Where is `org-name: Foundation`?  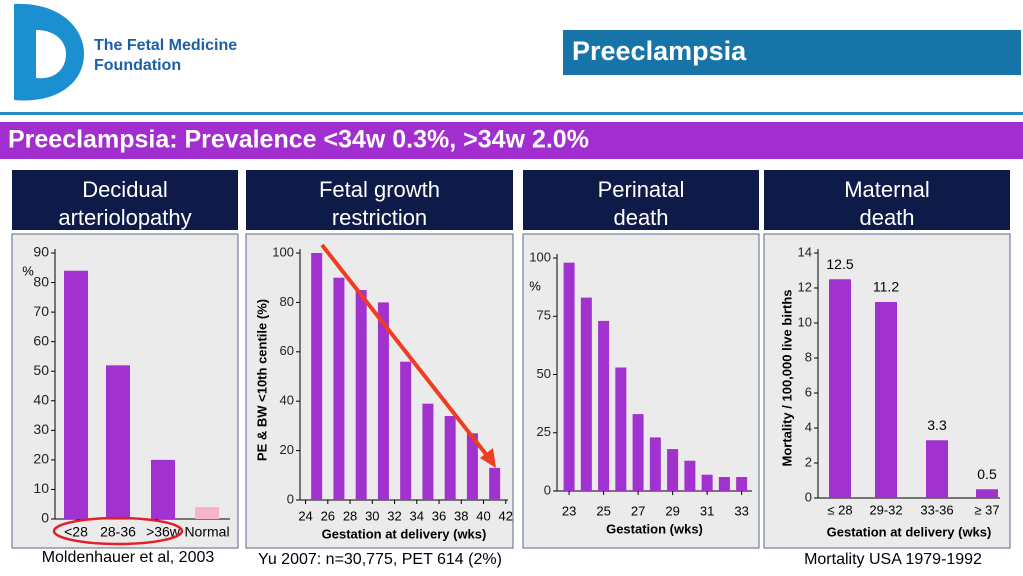 org-name: Foundation is located at coordinates (137, 65).